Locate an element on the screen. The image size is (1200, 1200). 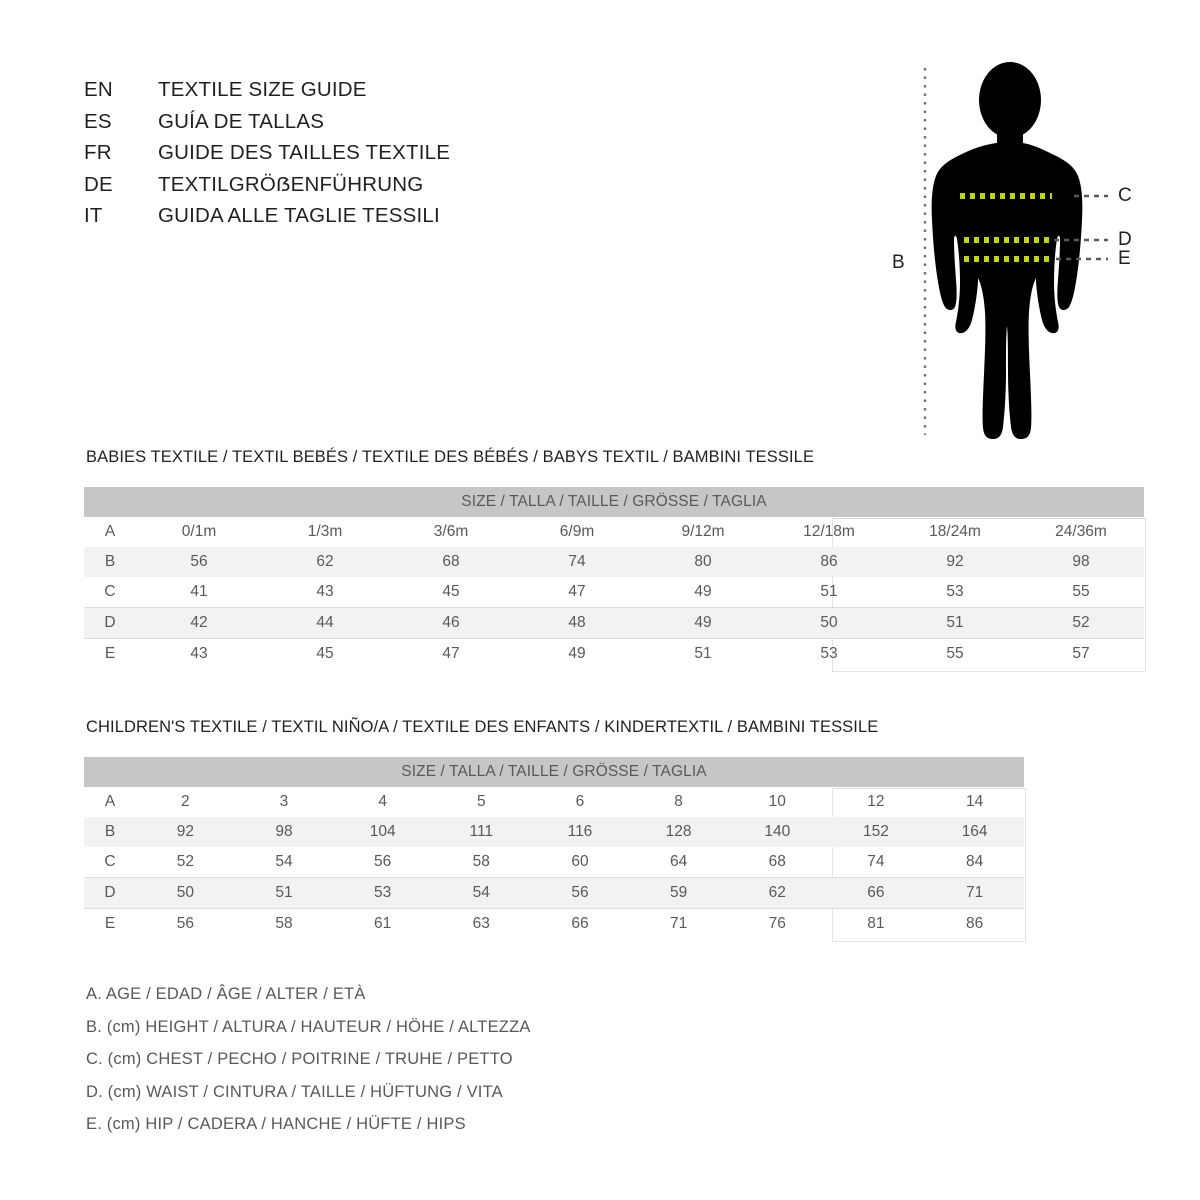
children-table-header-row: SIZE / TALLA / TAILLE / GRÖSSE / TAGLIA is located at coordinates (554, 772).